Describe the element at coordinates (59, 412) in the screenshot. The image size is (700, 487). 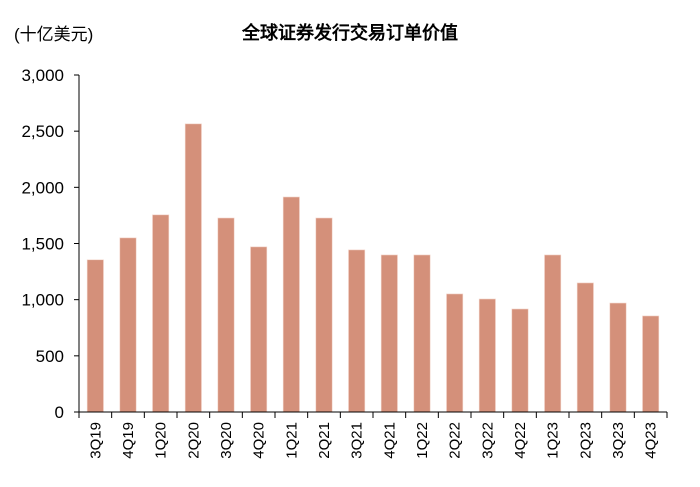
I see `y-tick-label: 0` at that location.